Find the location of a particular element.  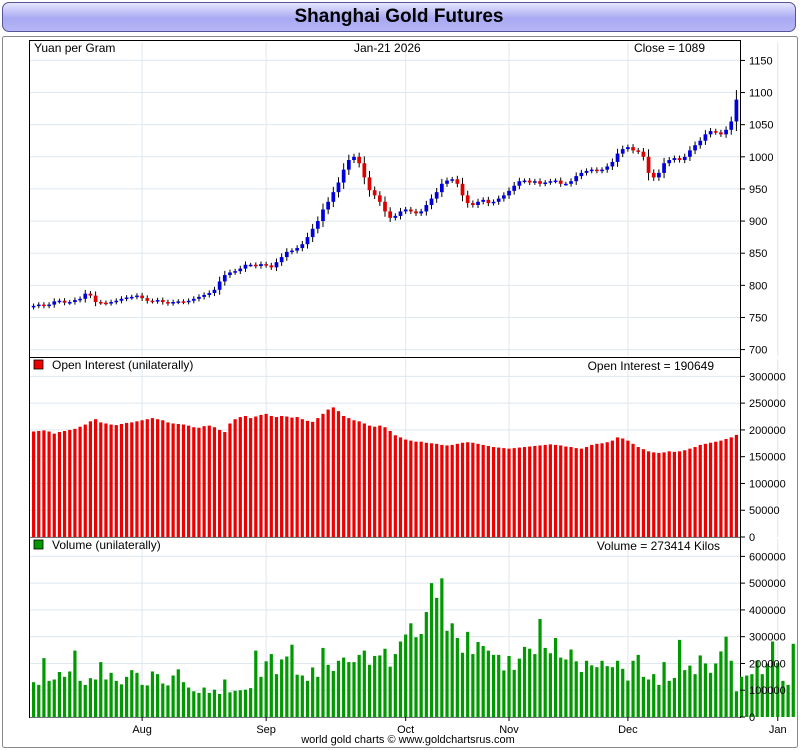

open-interest-value-label: Open Interest = 190649 is located at coordinates (651, 366).